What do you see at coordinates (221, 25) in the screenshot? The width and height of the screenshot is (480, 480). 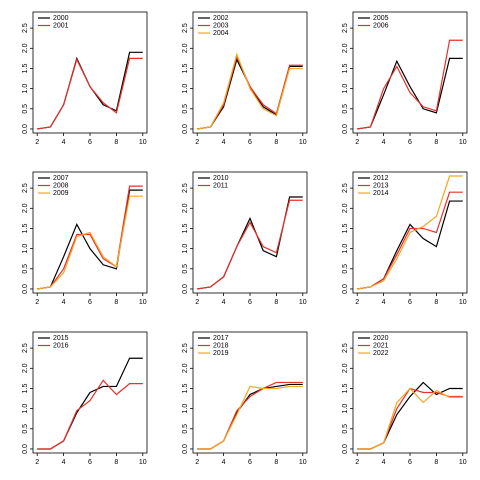 I see `legend-label: 2003` at bounding box center [221, 25].